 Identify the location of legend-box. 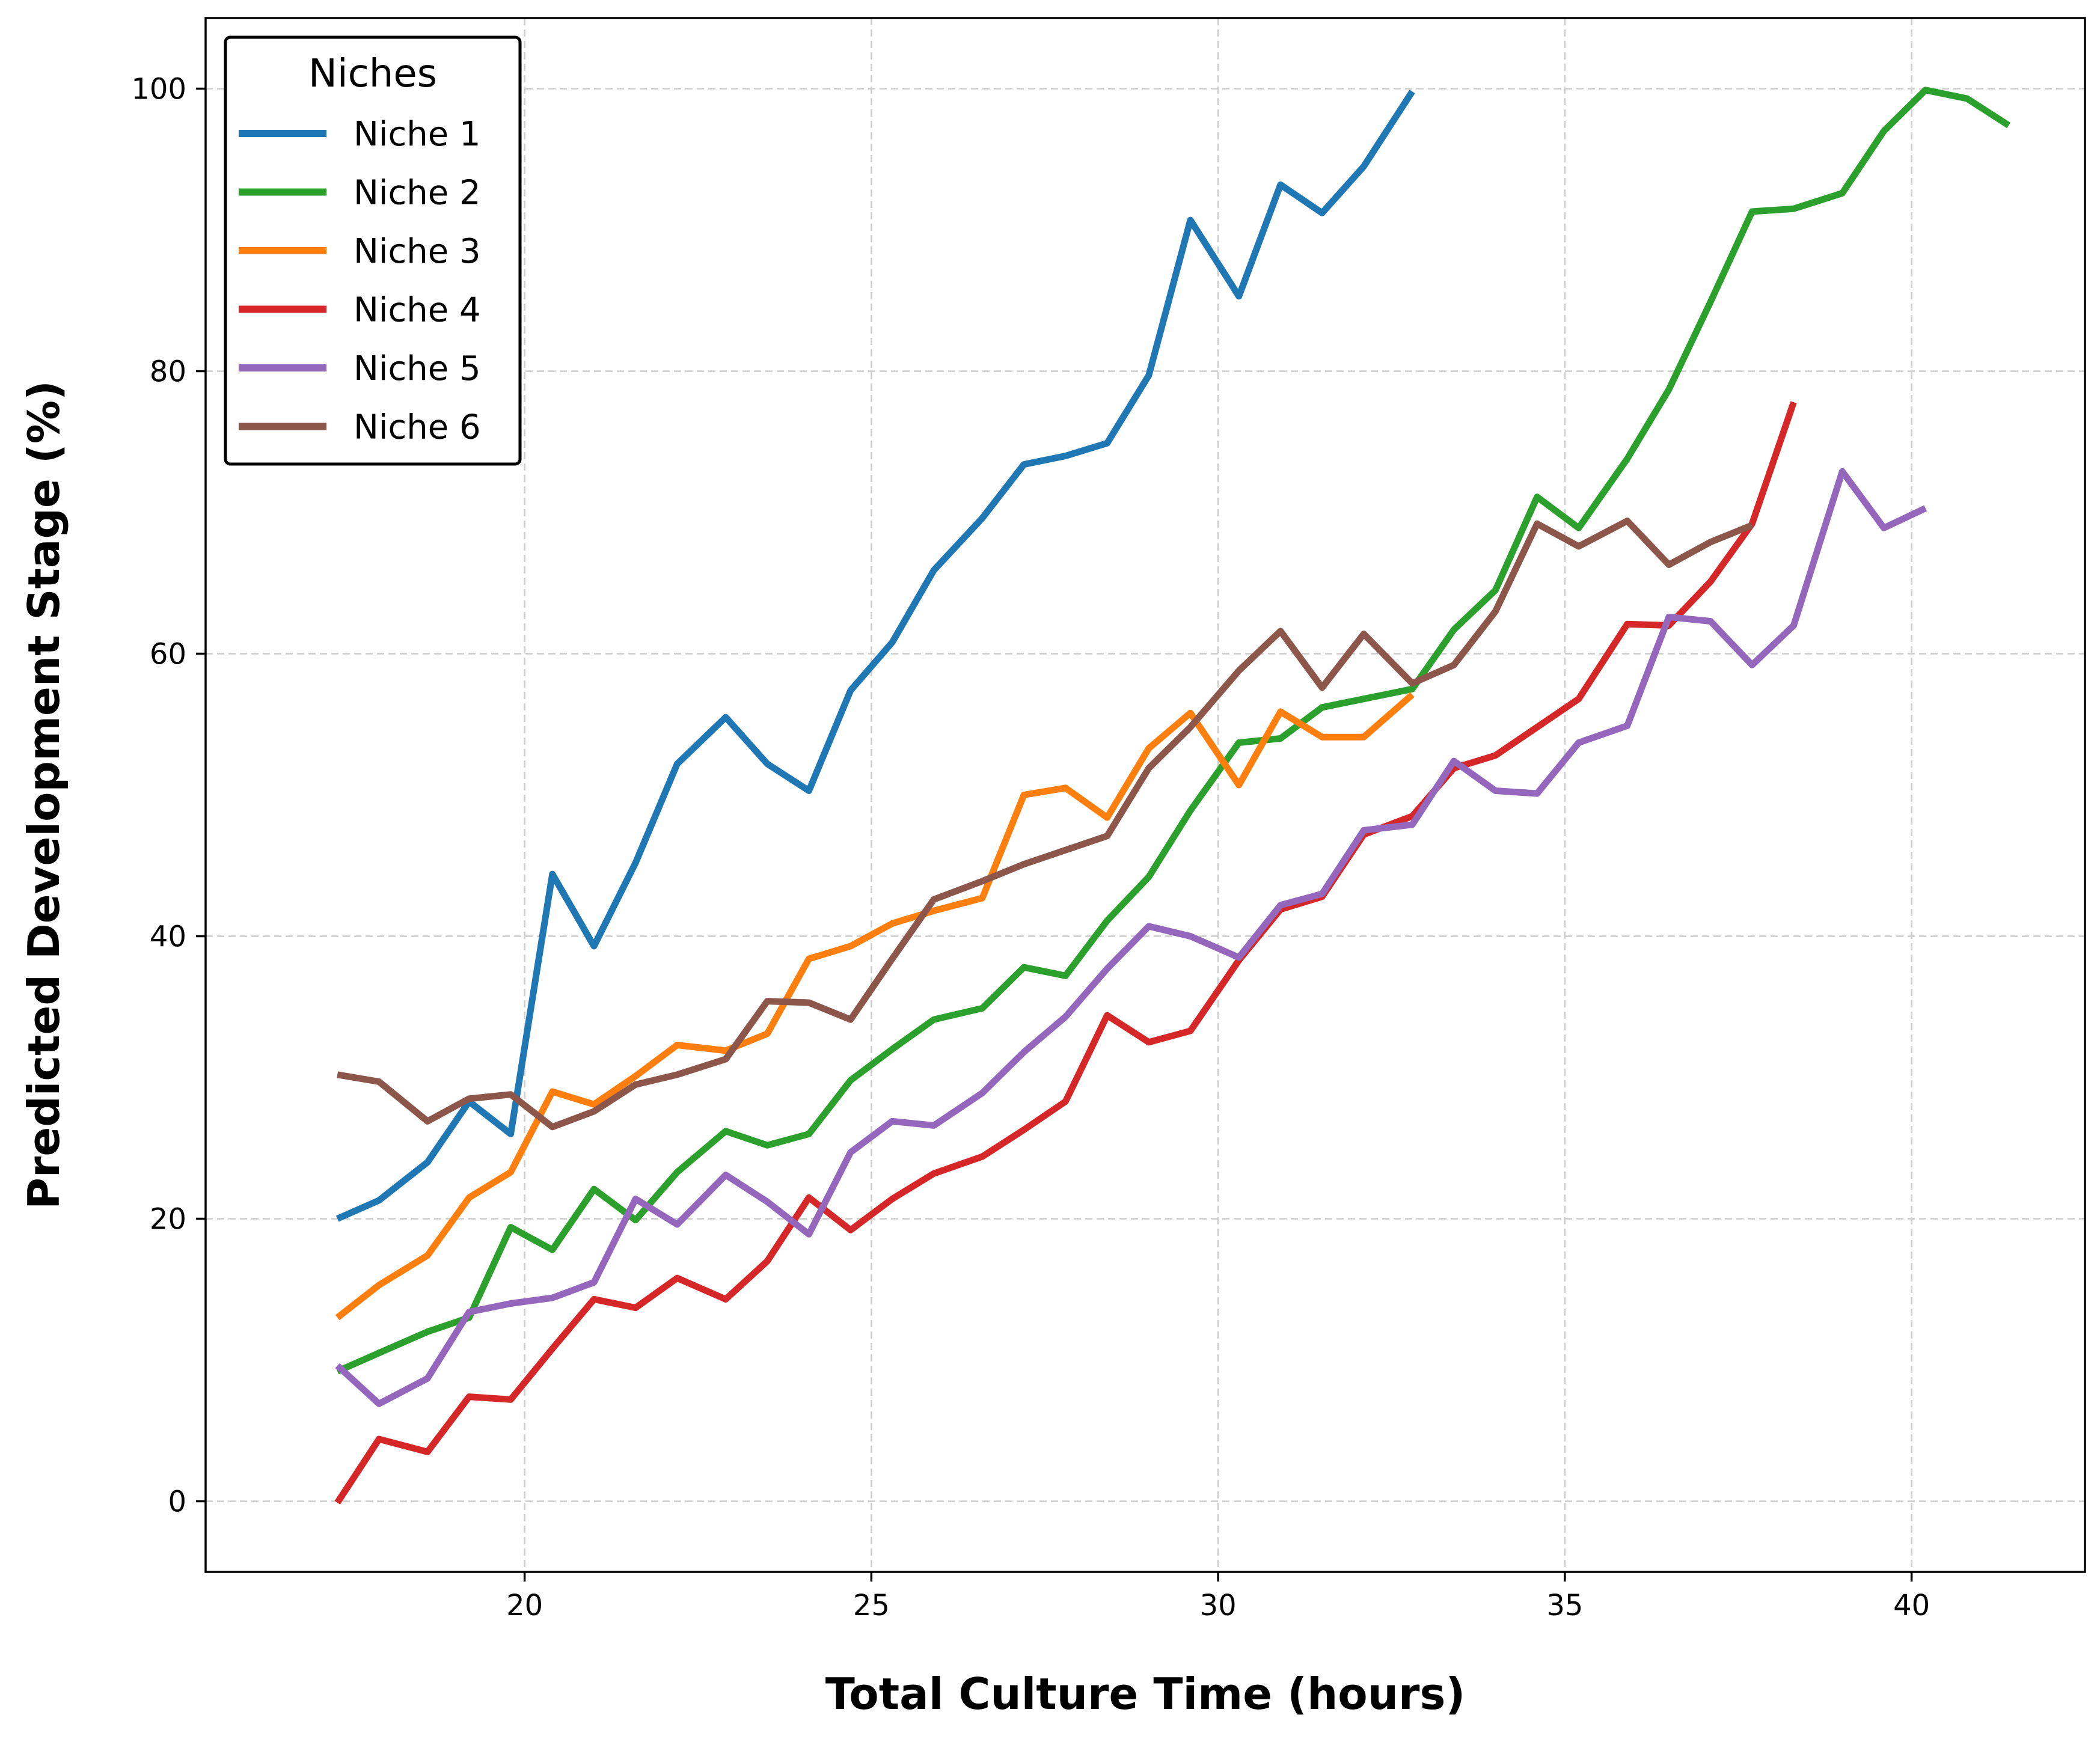
(373, 250).